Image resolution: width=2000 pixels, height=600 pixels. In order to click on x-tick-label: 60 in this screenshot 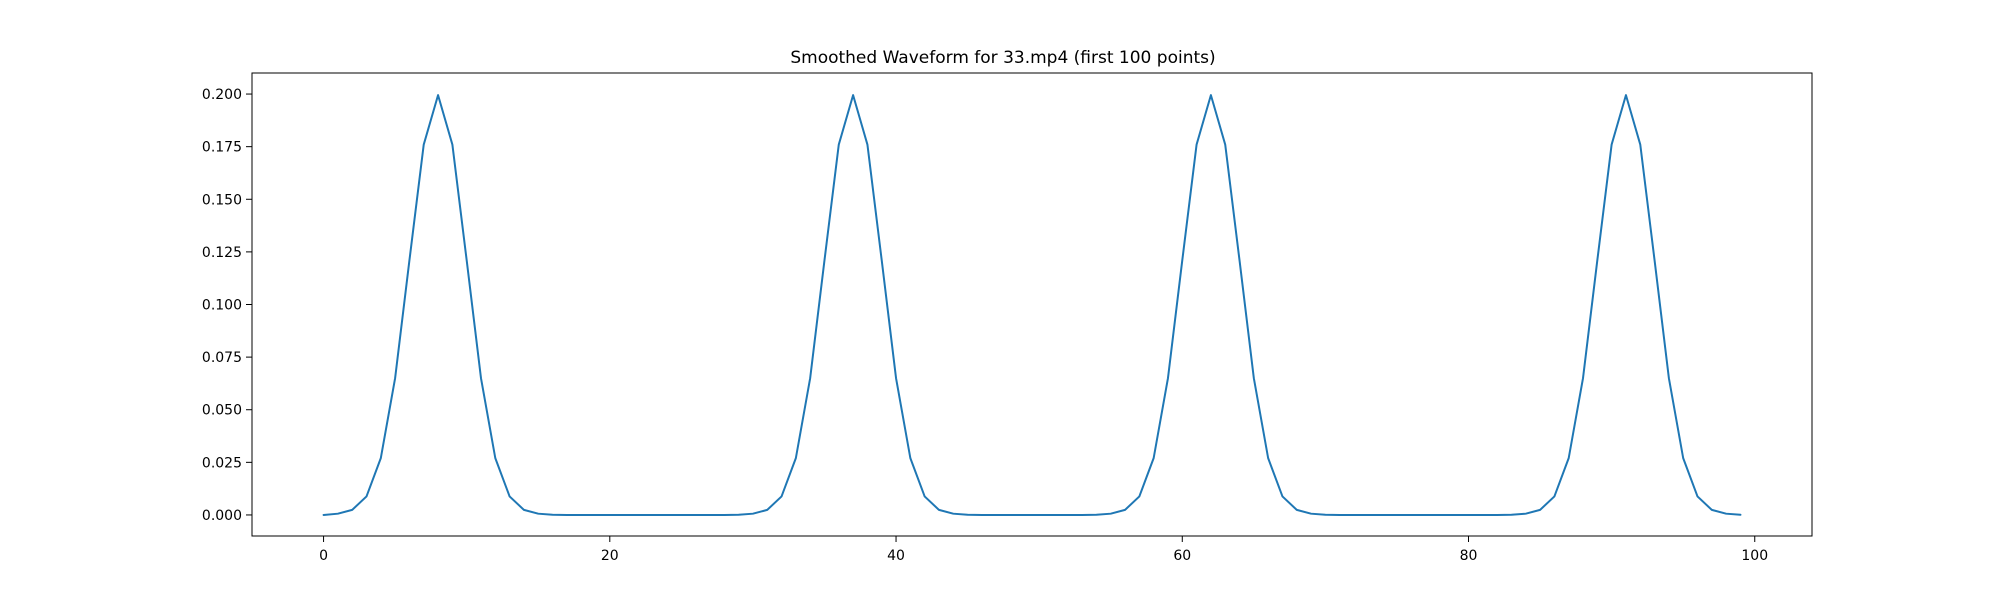, I will do `click(1182, 556)`.